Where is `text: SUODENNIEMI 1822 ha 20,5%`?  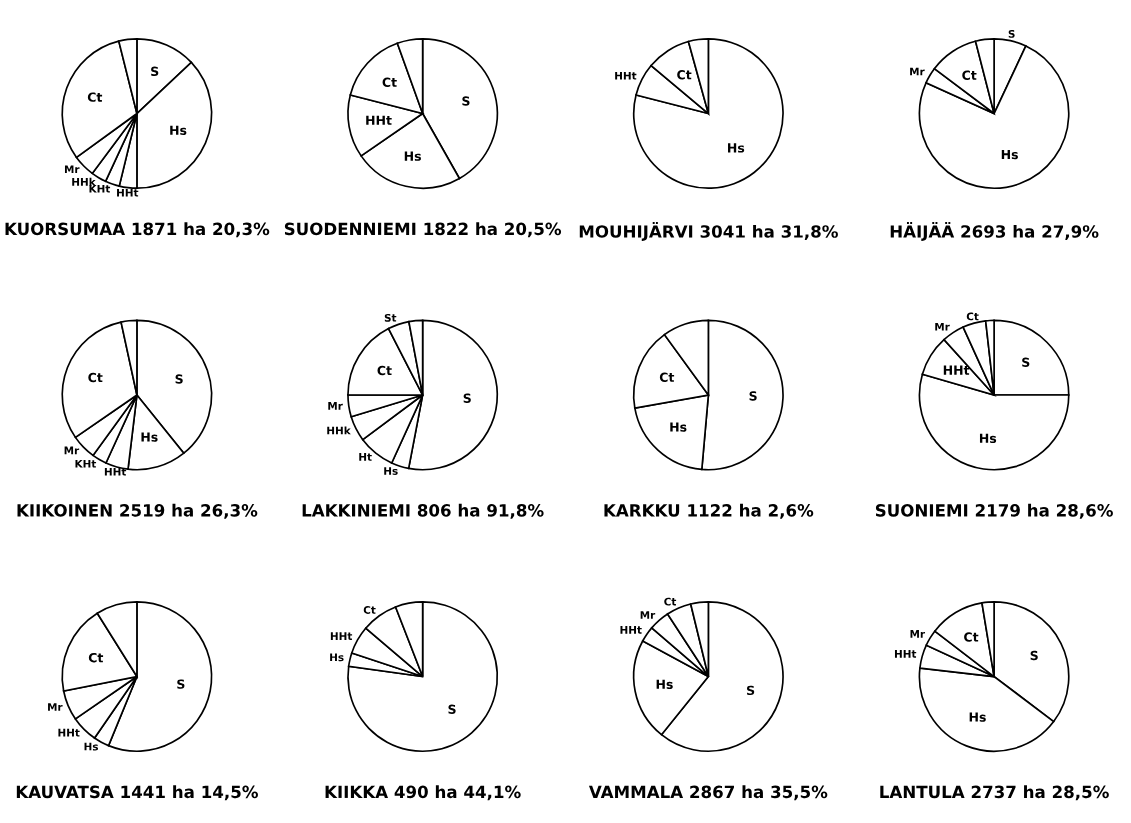 text: SUODENNIEMI 1822 ha 20,5% is located at coordinates (423, 230).